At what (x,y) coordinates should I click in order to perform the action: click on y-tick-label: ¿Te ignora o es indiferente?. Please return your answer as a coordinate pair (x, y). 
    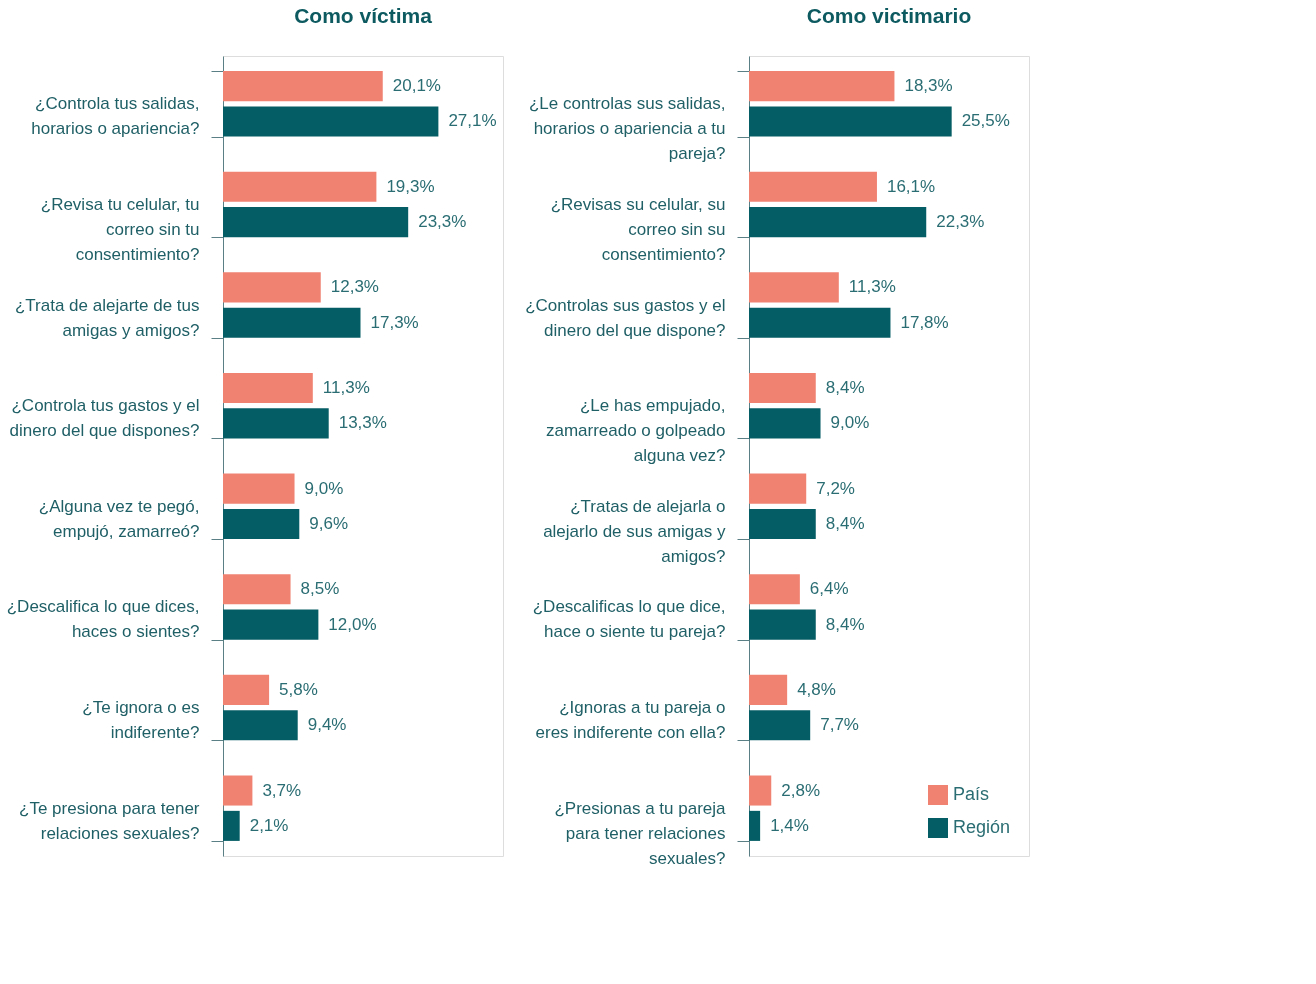
    Looking at the image, I should click on (141, 720).